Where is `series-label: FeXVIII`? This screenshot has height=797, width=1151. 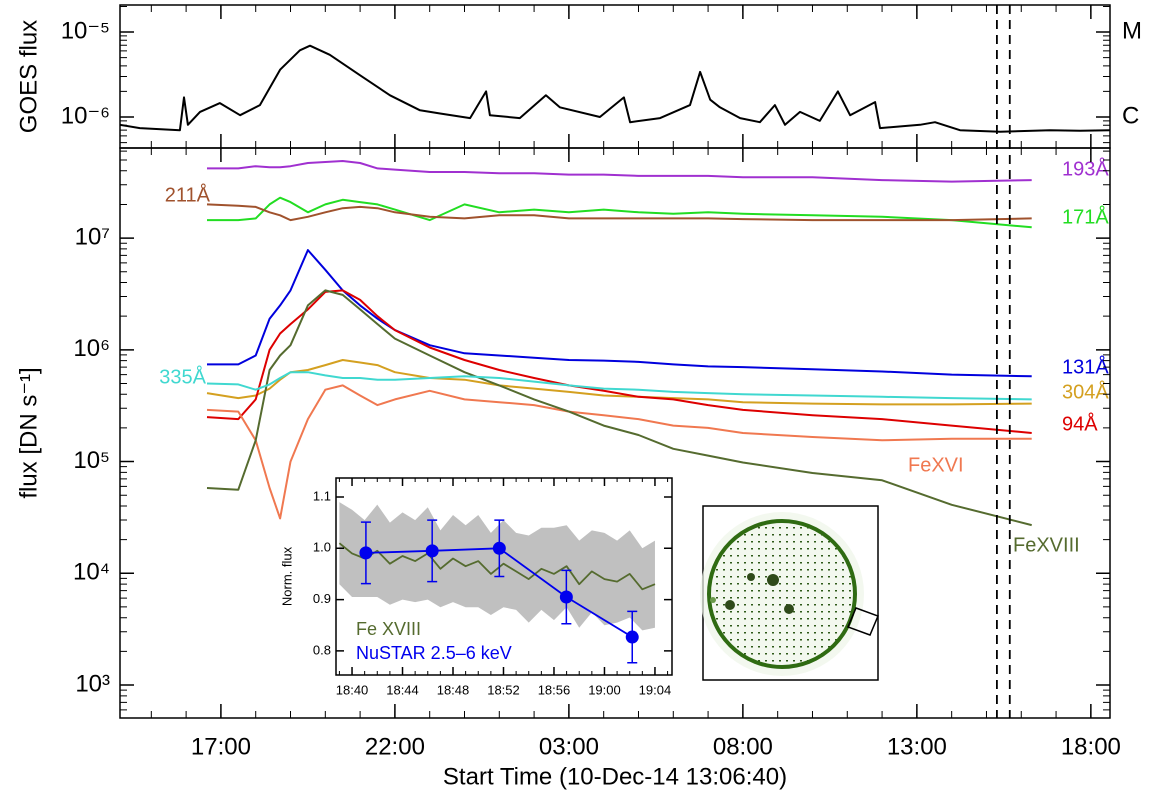
series-label: FeXVIII is located at coordinates (1046, 545).